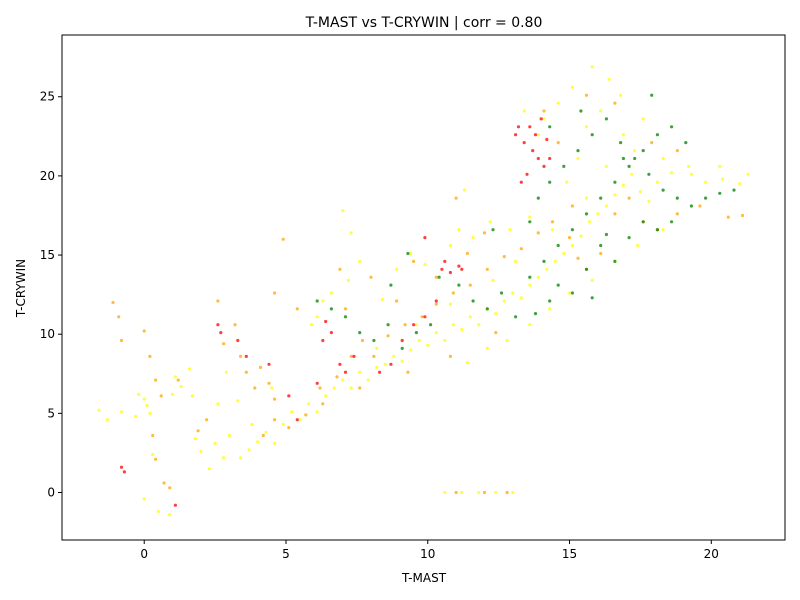 The image size is (800, 600). Describe the element at coordinates (429, 550) in the screenshot. I see `x-axis: 0 5 10 15 20` at that location.